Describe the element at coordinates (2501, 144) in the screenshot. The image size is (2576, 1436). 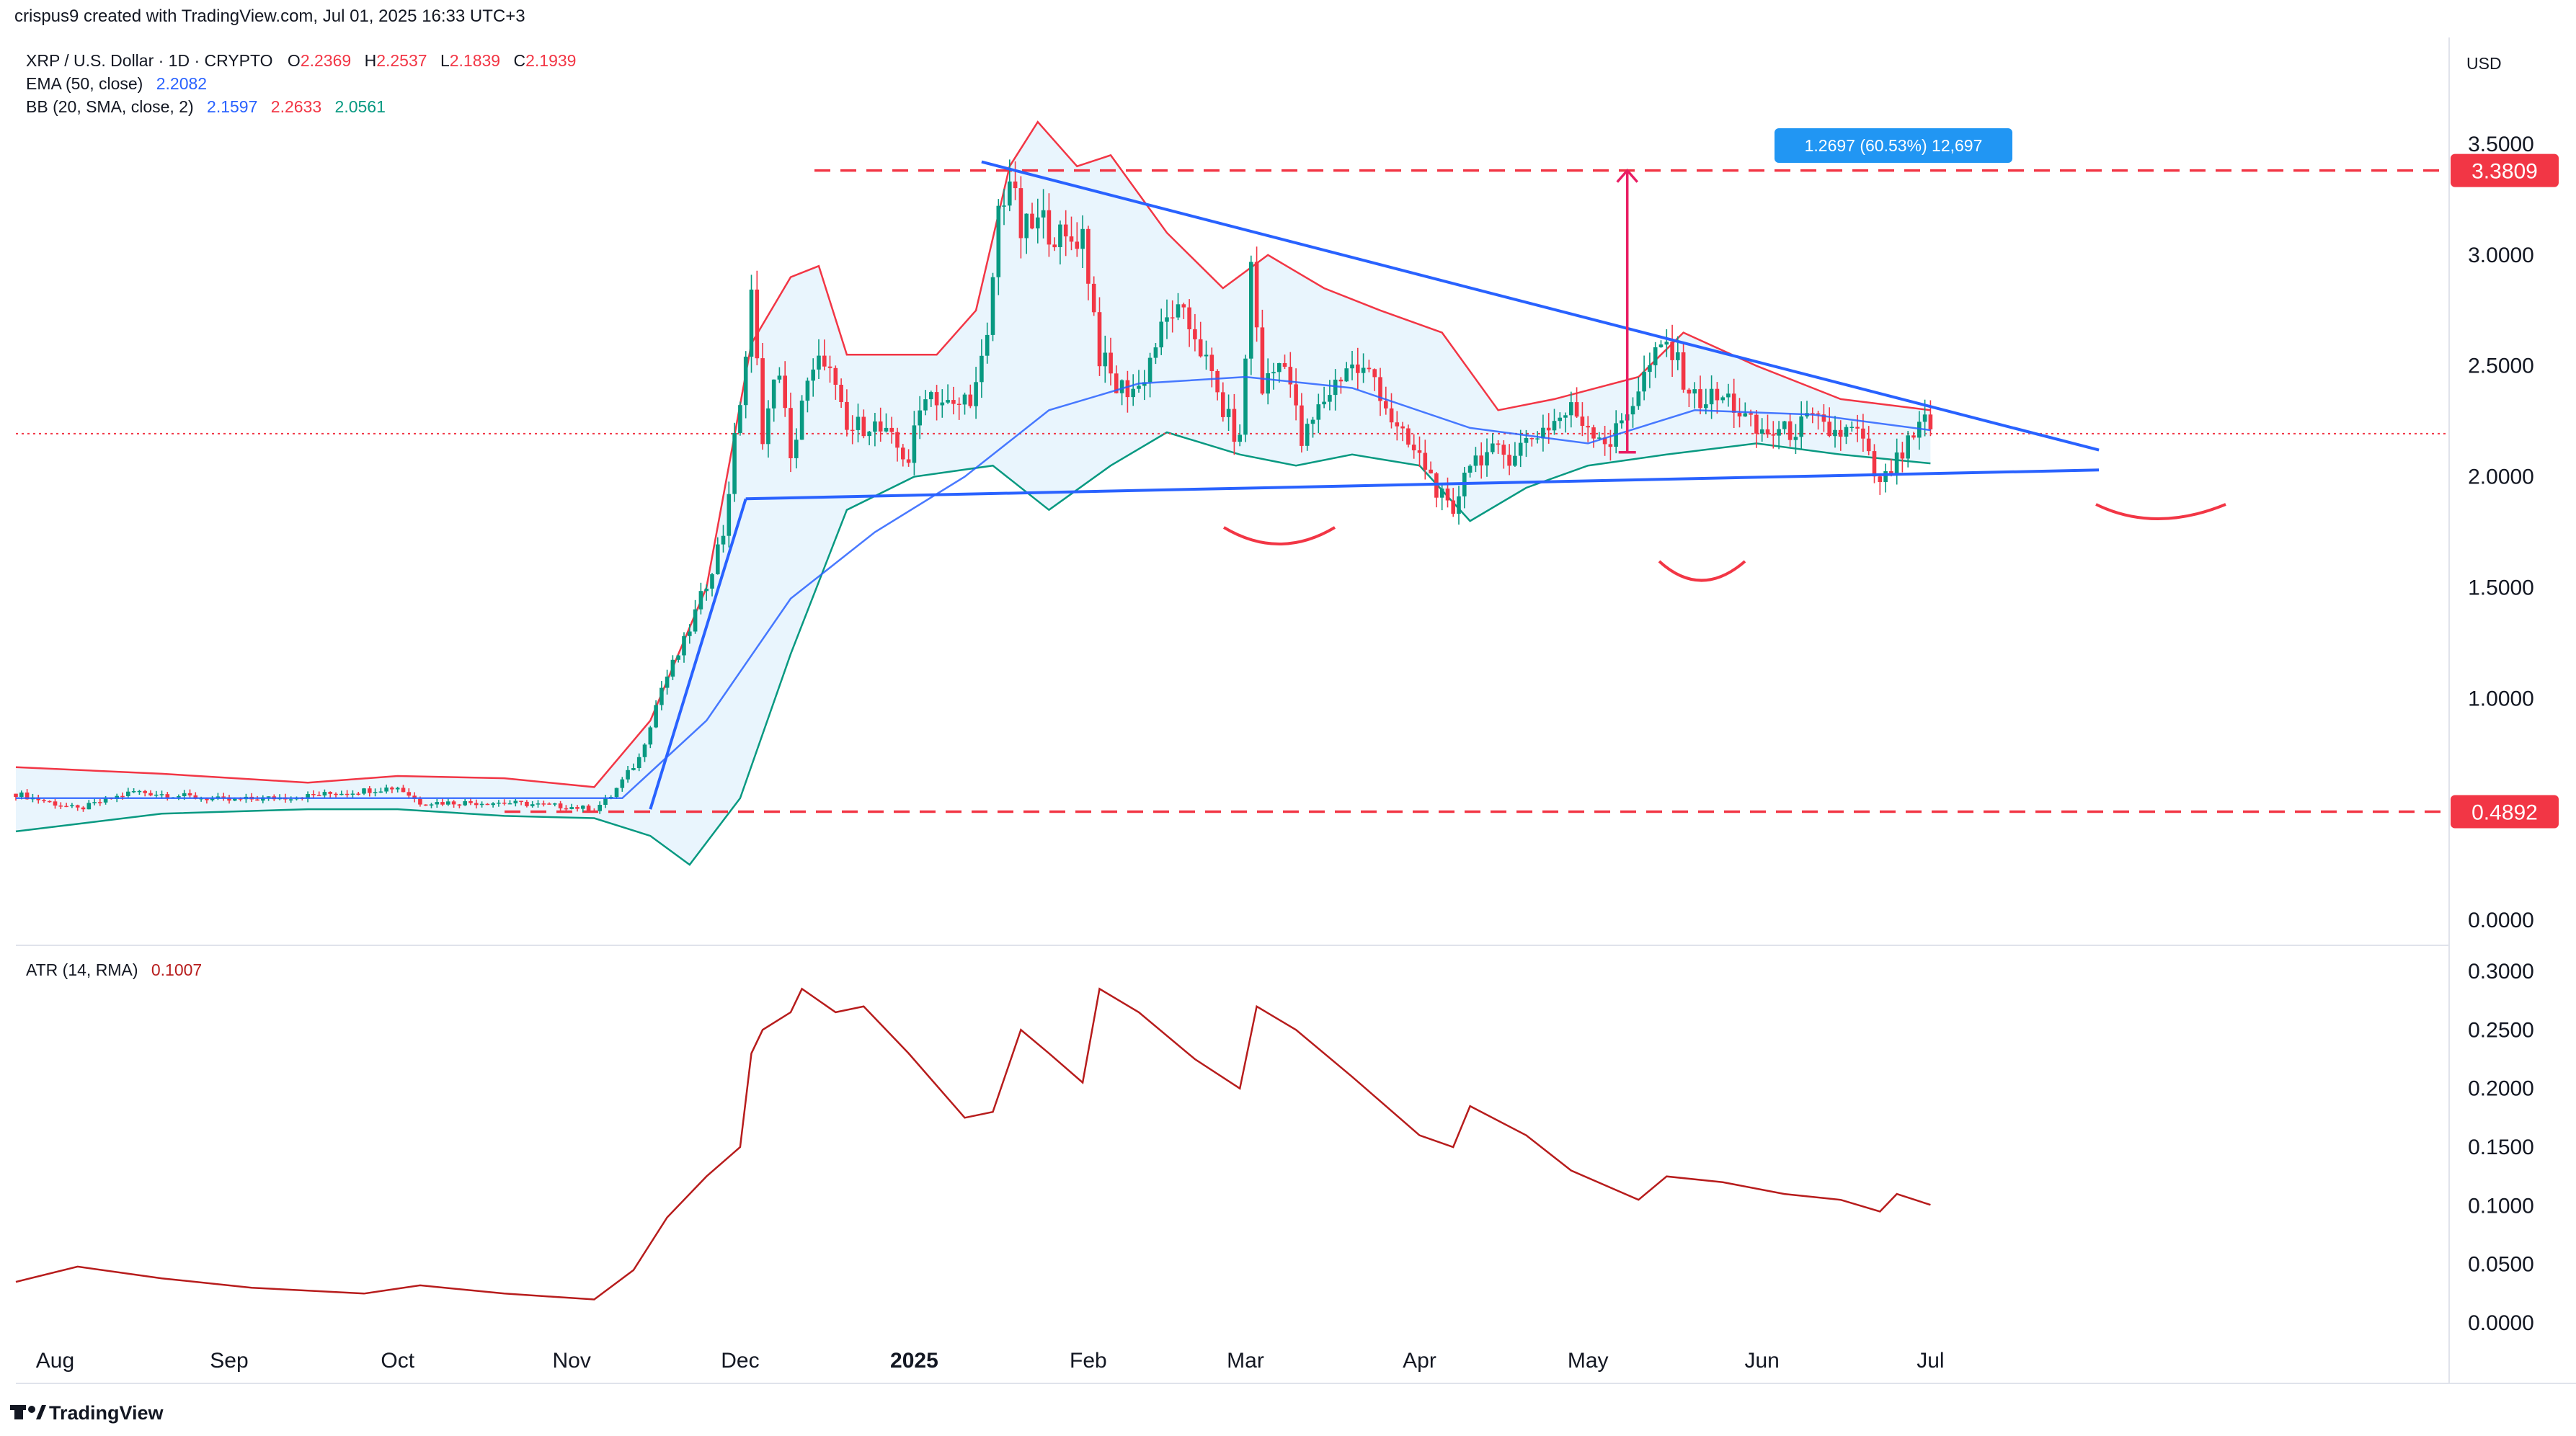
I see `price-tick-label: 3.5000` at that location.